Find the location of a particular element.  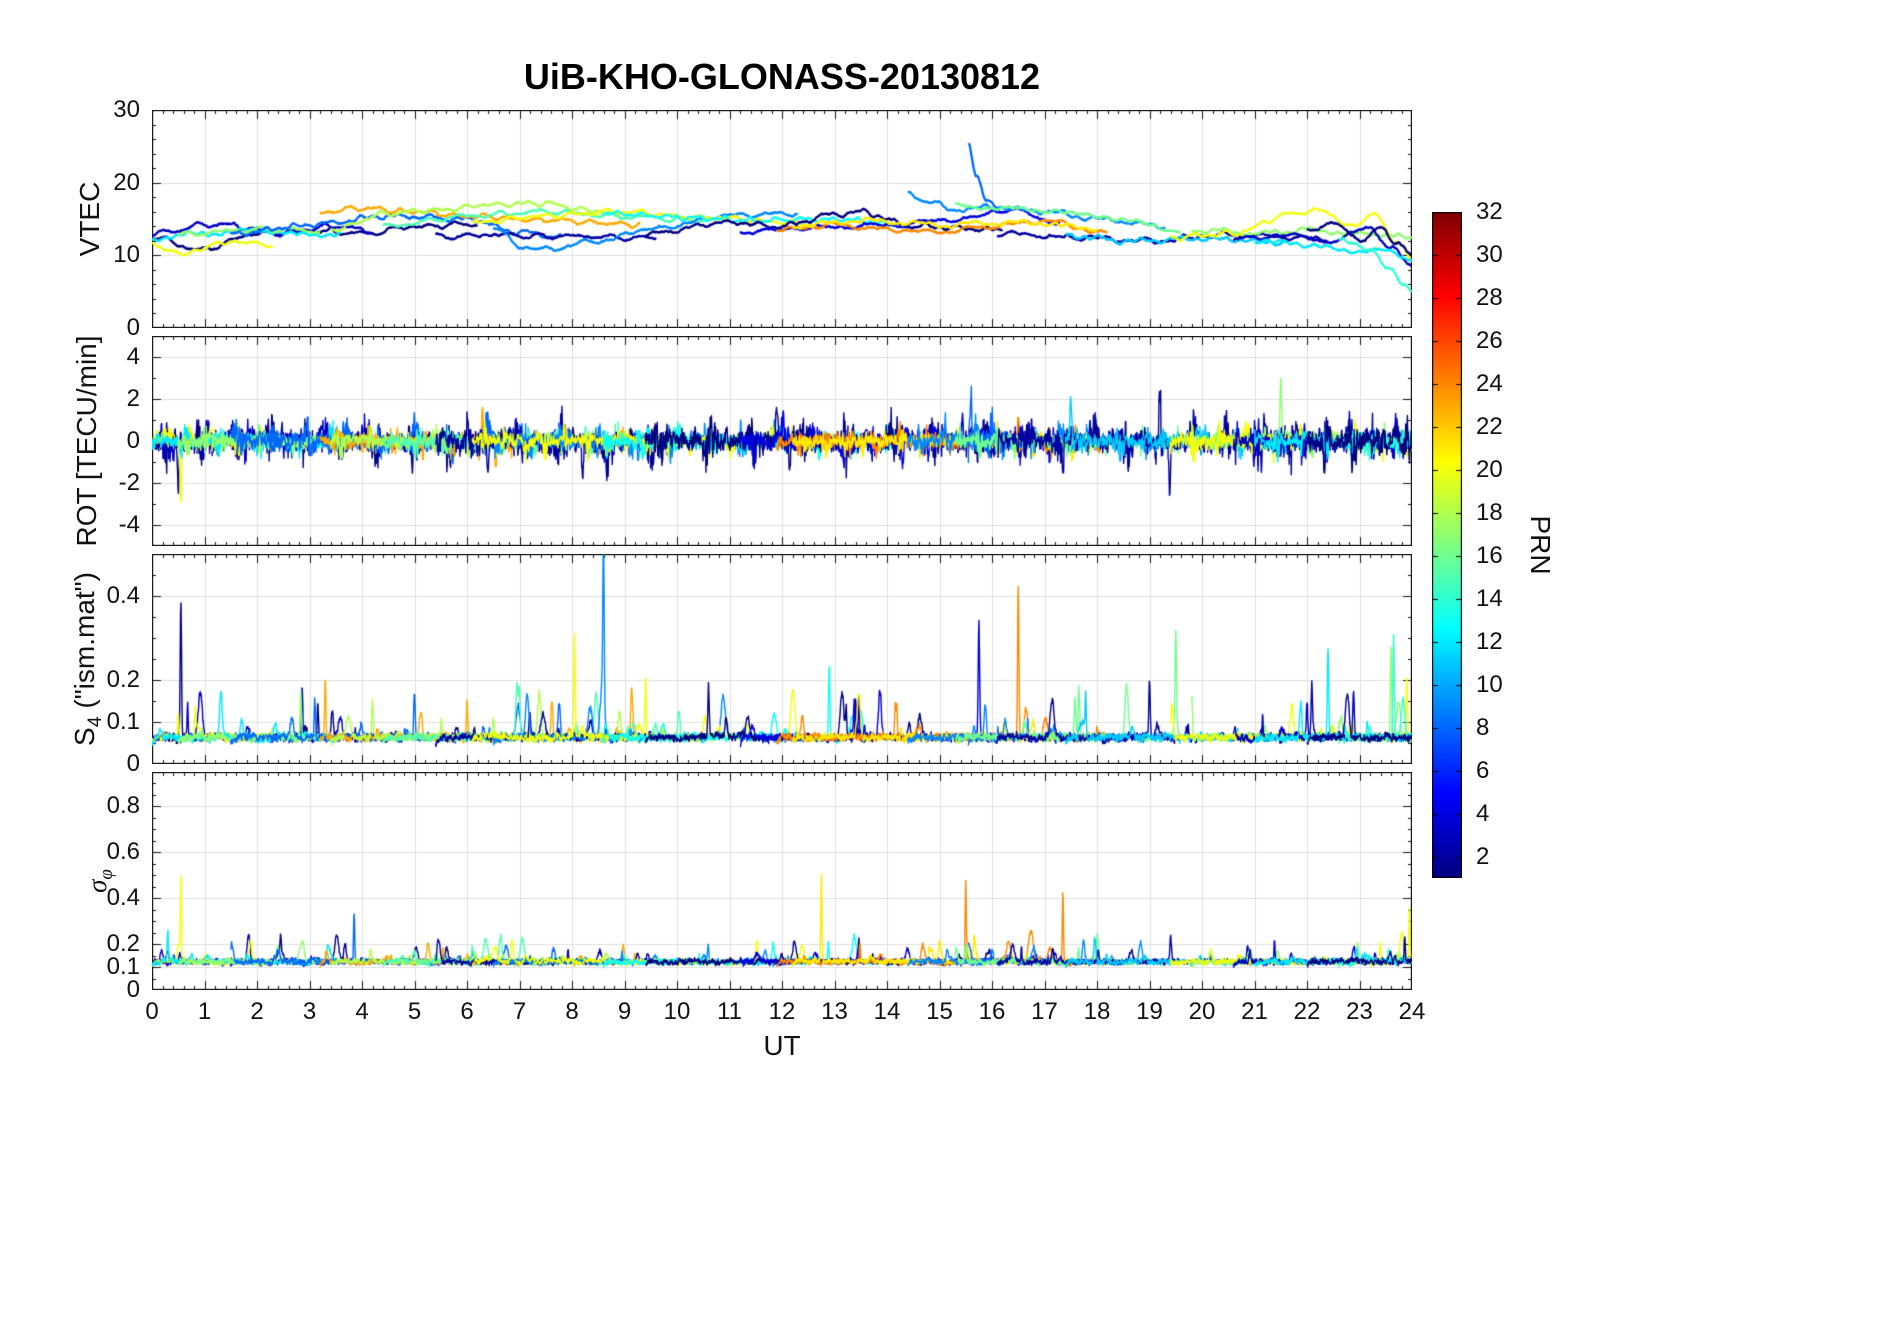

colorbar-tick-label: 8 is located at coordinates (1483, 727).